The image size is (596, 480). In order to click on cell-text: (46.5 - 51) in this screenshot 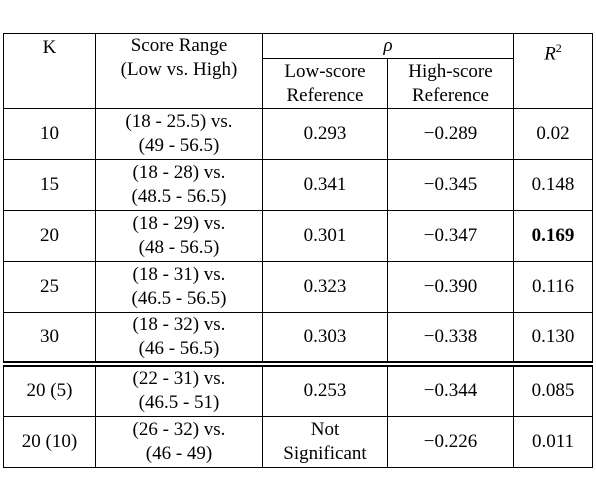, I will do `click(179, 403)`.